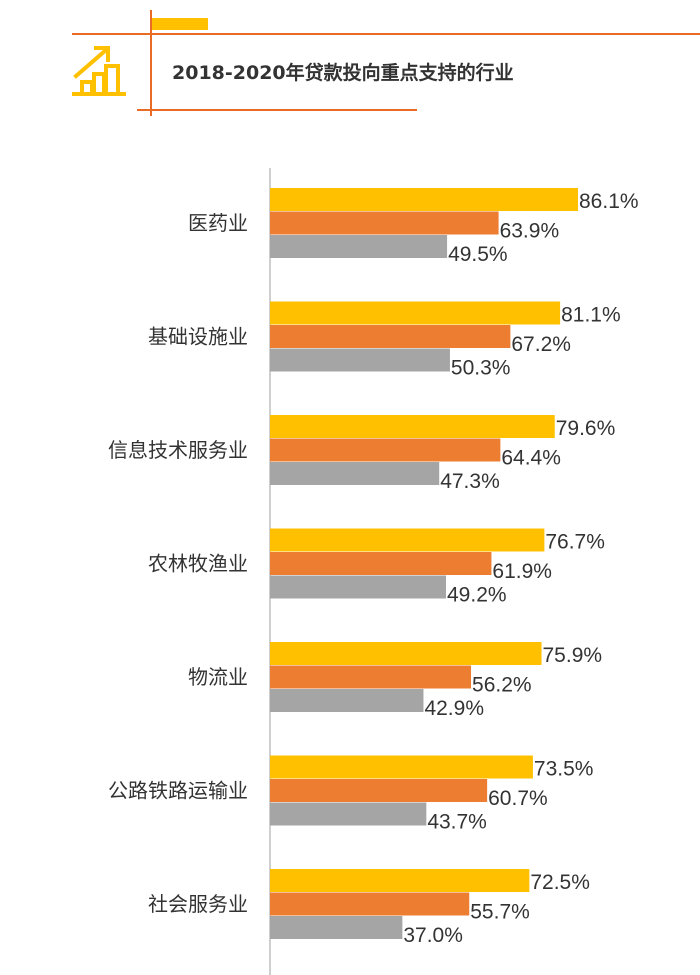 The width and height of the screenshot is (700, 975). What do you see at coordinates (478, 254) in the screenshot?
I see `data-label-series-3: 49.5%` at bounding box center [478, 254].